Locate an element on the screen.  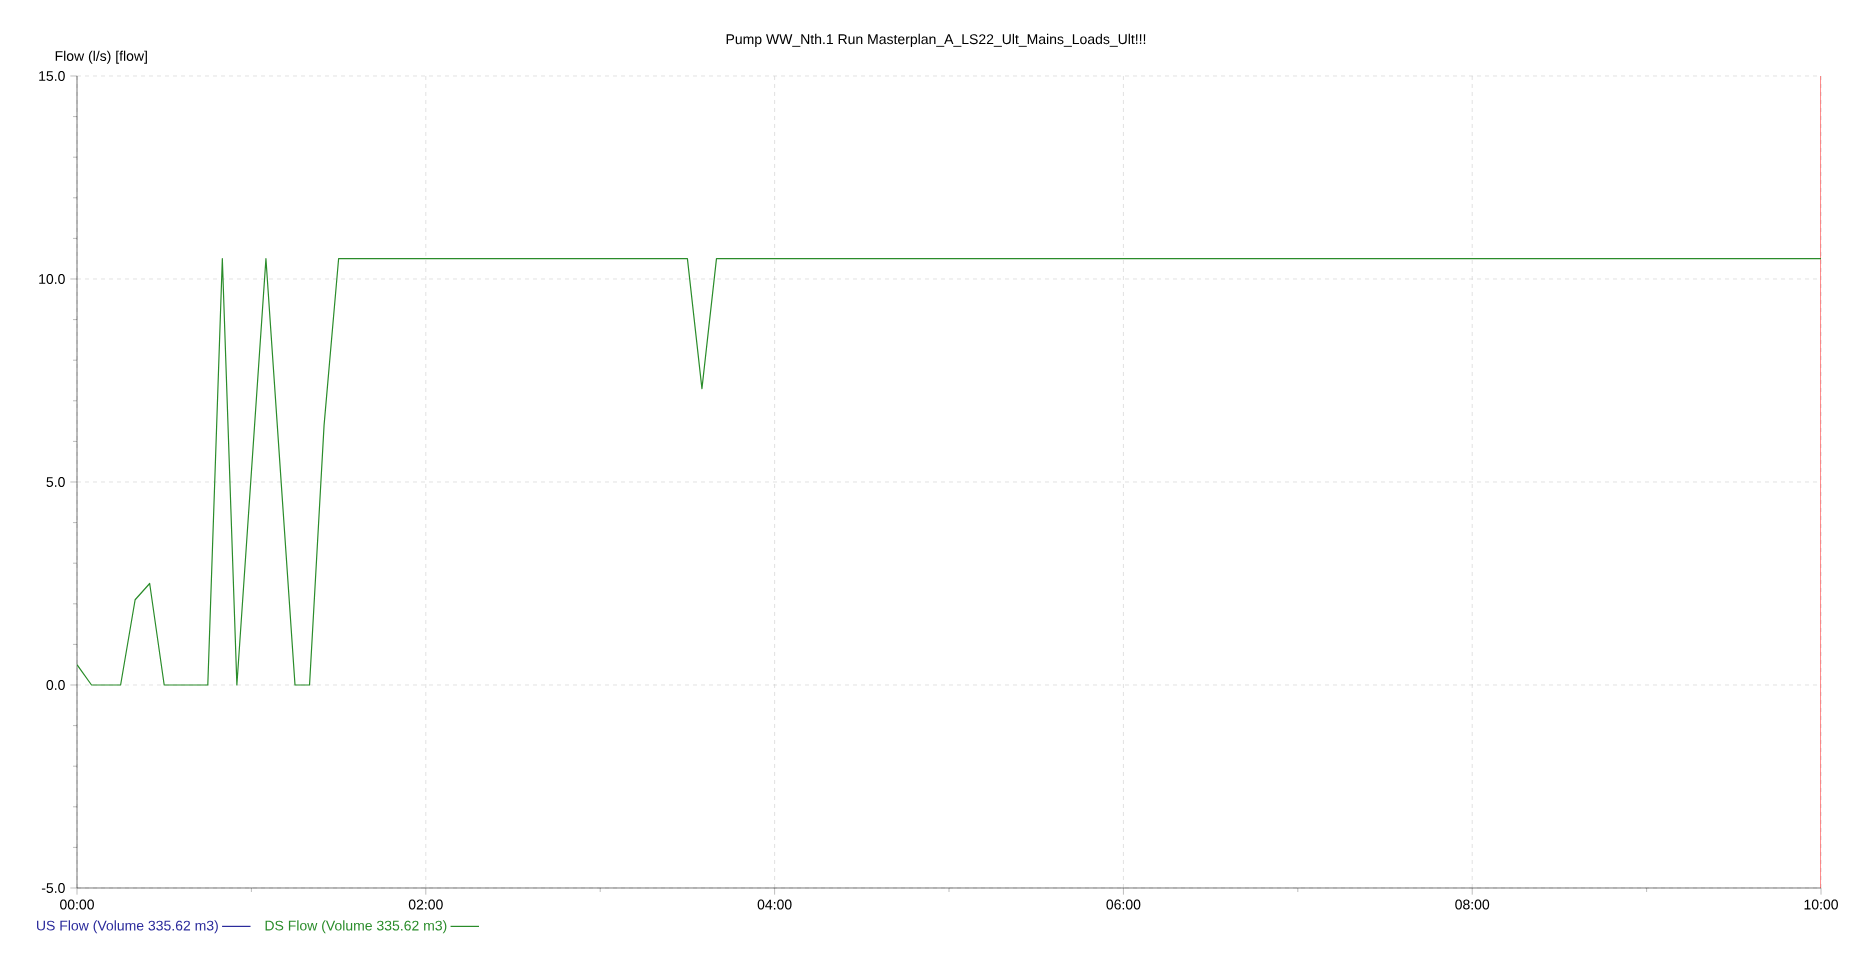
x-tick-label: 02:00 is located at coordinates (425, 904).